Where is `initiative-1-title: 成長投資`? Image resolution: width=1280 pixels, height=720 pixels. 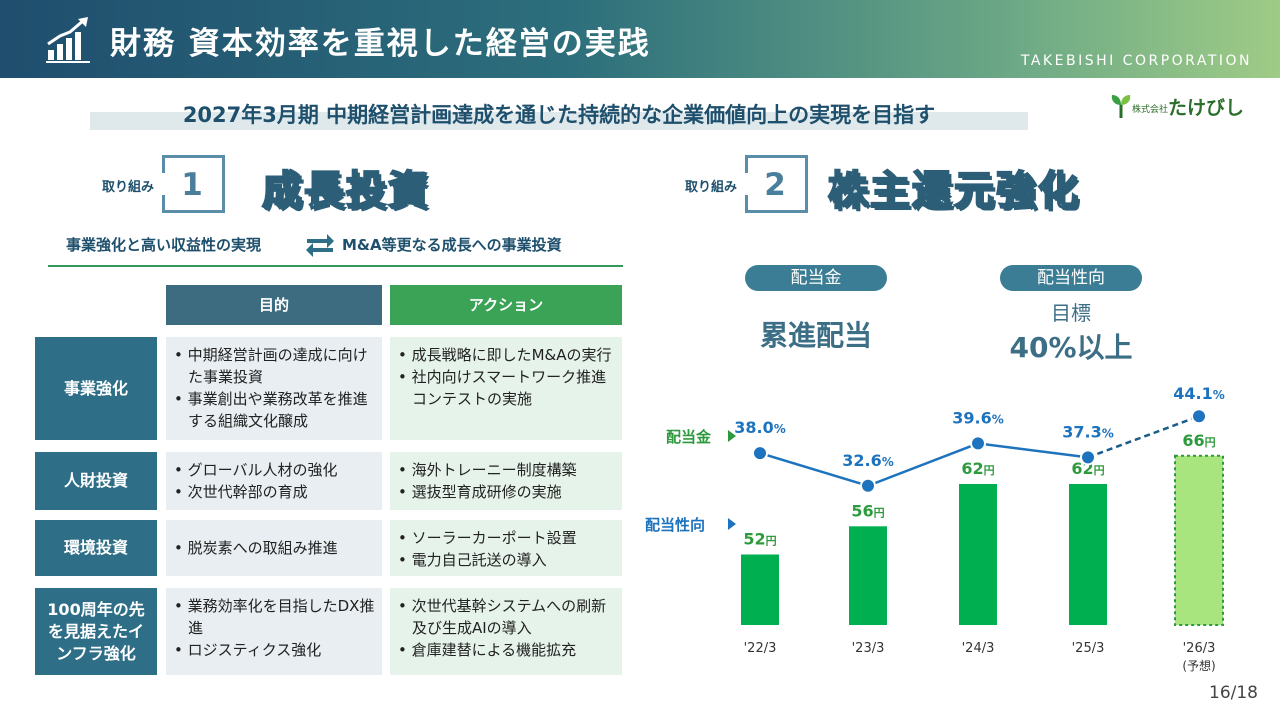 initiative-1-title: 成長投資 is located at coordinates (345, 191).